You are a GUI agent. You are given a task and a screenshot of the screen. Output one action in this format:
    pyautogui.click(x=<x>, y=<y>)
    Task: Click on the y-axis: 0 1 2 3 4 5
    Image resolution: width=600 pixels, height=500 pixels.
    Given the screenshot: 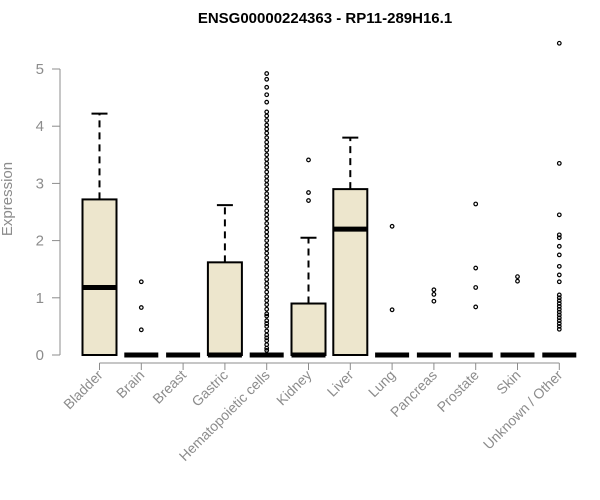 What is the action you would take?
    pyautogui.click(x=48, y=212)
    